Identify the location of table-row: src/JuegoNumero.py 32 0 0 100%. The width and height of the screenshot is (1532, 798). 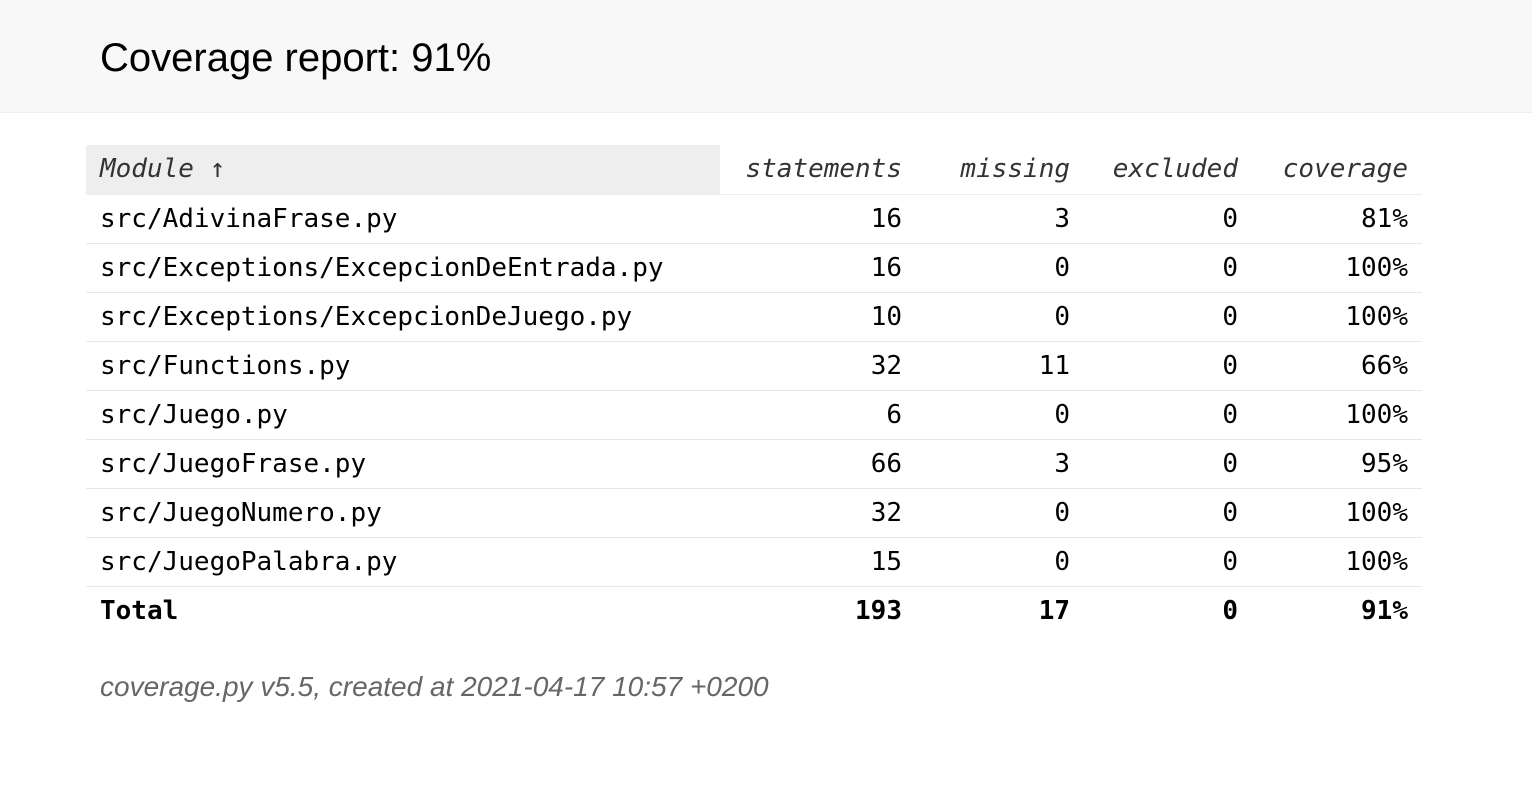
(754, 513).